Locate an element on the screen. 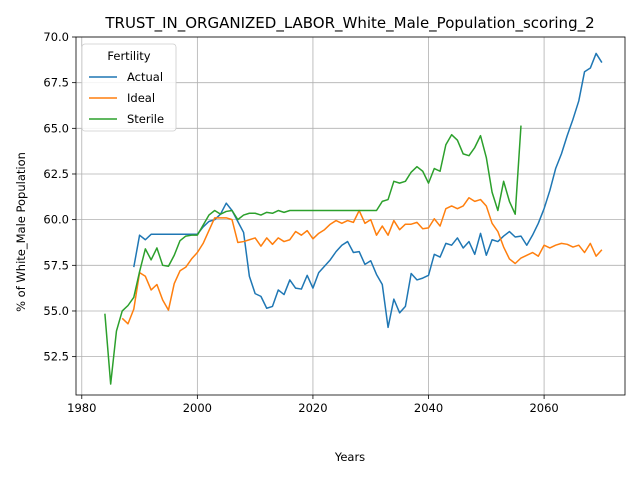 This screenshot has height=480, width=640. legend: Fertility Actual Ideal Sterile is located at coordinates (129, 87).